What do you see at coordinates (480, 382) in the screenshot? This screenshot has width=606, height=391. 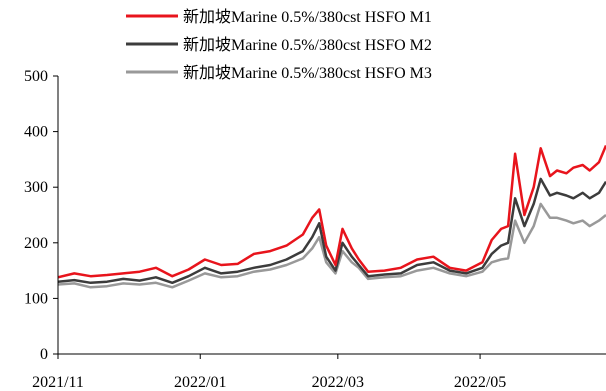 I see `x-tick-label: 2022/05` at bounding box center [480, 382].